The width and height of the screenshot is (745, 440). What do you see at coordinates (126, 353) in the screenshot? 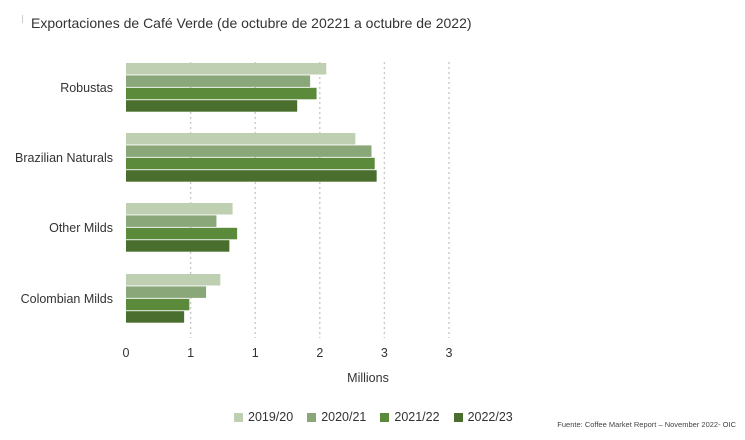
I see `x-tick-label: 0` at bounding box center [126, 353].